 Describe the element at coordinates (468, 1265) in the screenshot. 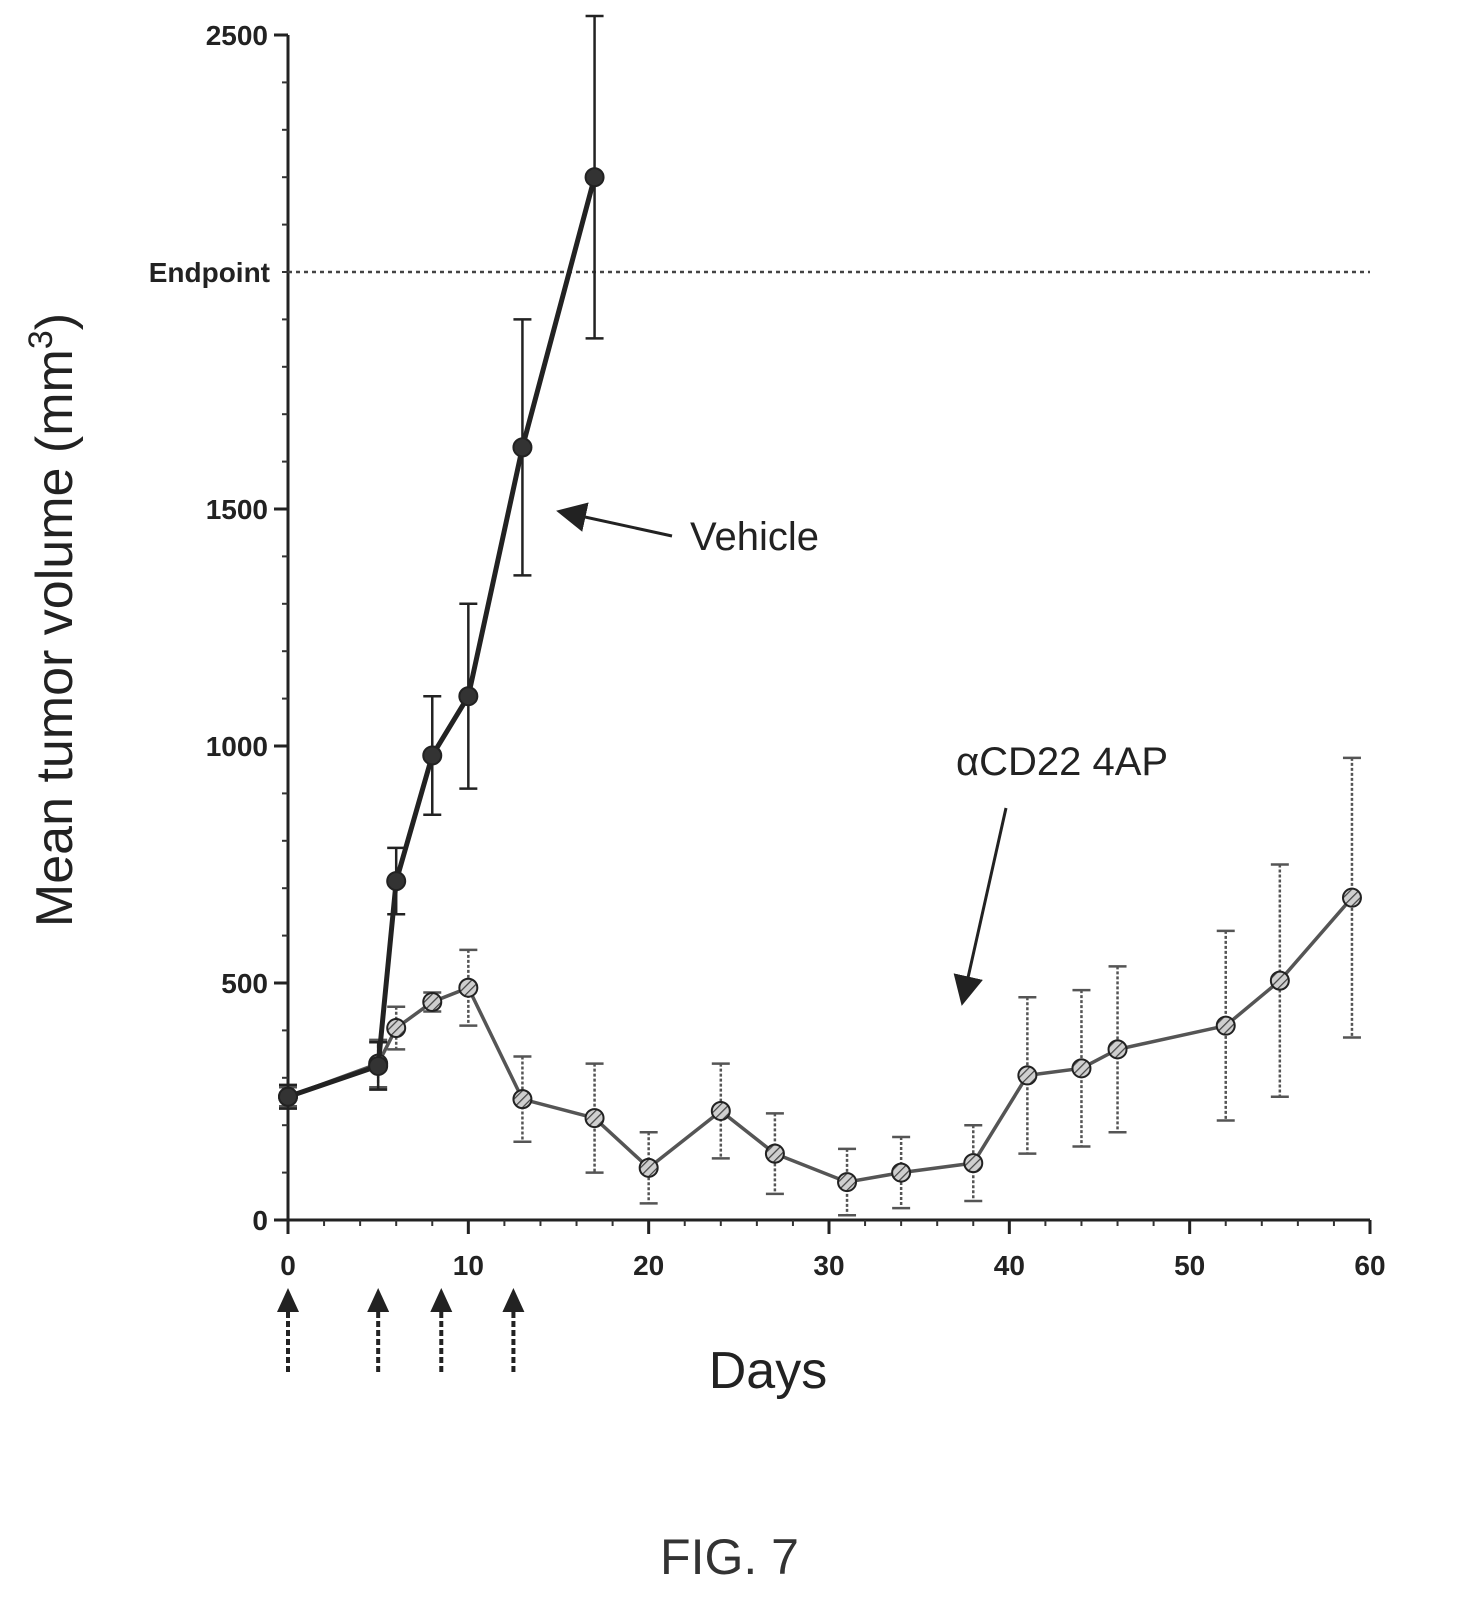

I see `x-tick-label-10: 10` at that location.